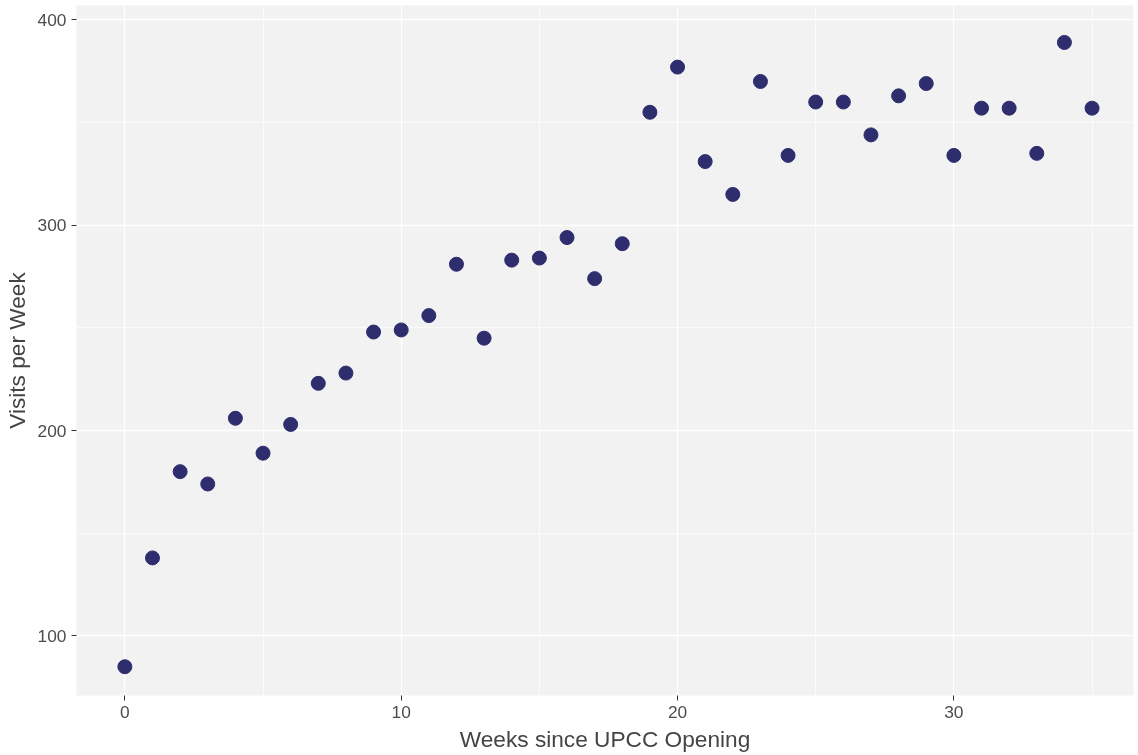 The height and width of the screenshot is (755, 1138). I want to click on y-axis-title: Visits per Week, so click(16, 350).